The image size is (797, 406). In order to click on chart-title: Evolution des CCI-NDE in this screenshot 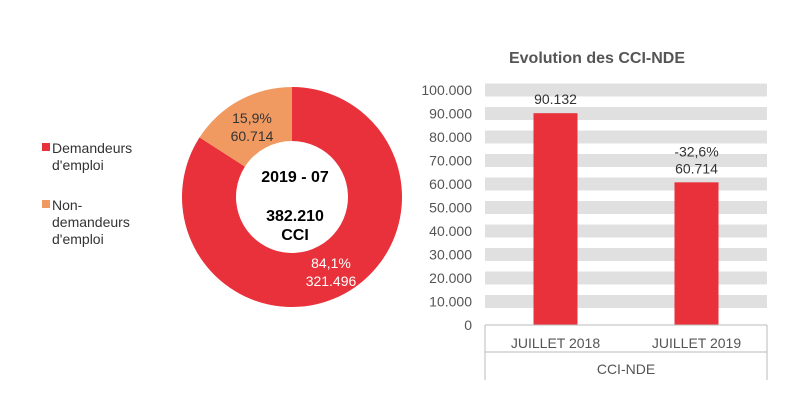, I will do `click(597, 58)`.